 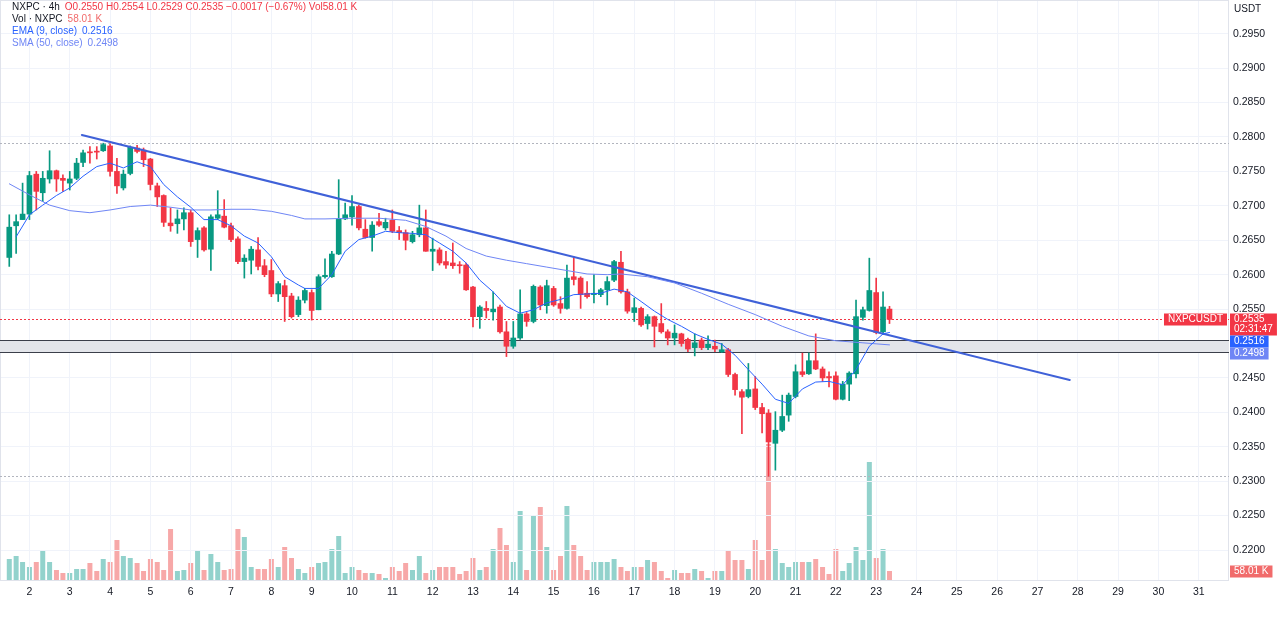 I want to click on text: SMA (50, close), so click(x=47, y=42).